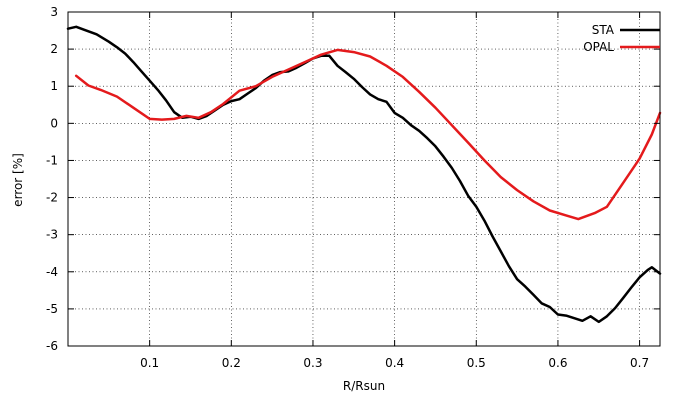 The height and width of the screenshot is (400, 680). What do you see at coordinates (54, 123) in the screenshot?
I see `y-tick-label: 0` at bounding box center [54, 123].